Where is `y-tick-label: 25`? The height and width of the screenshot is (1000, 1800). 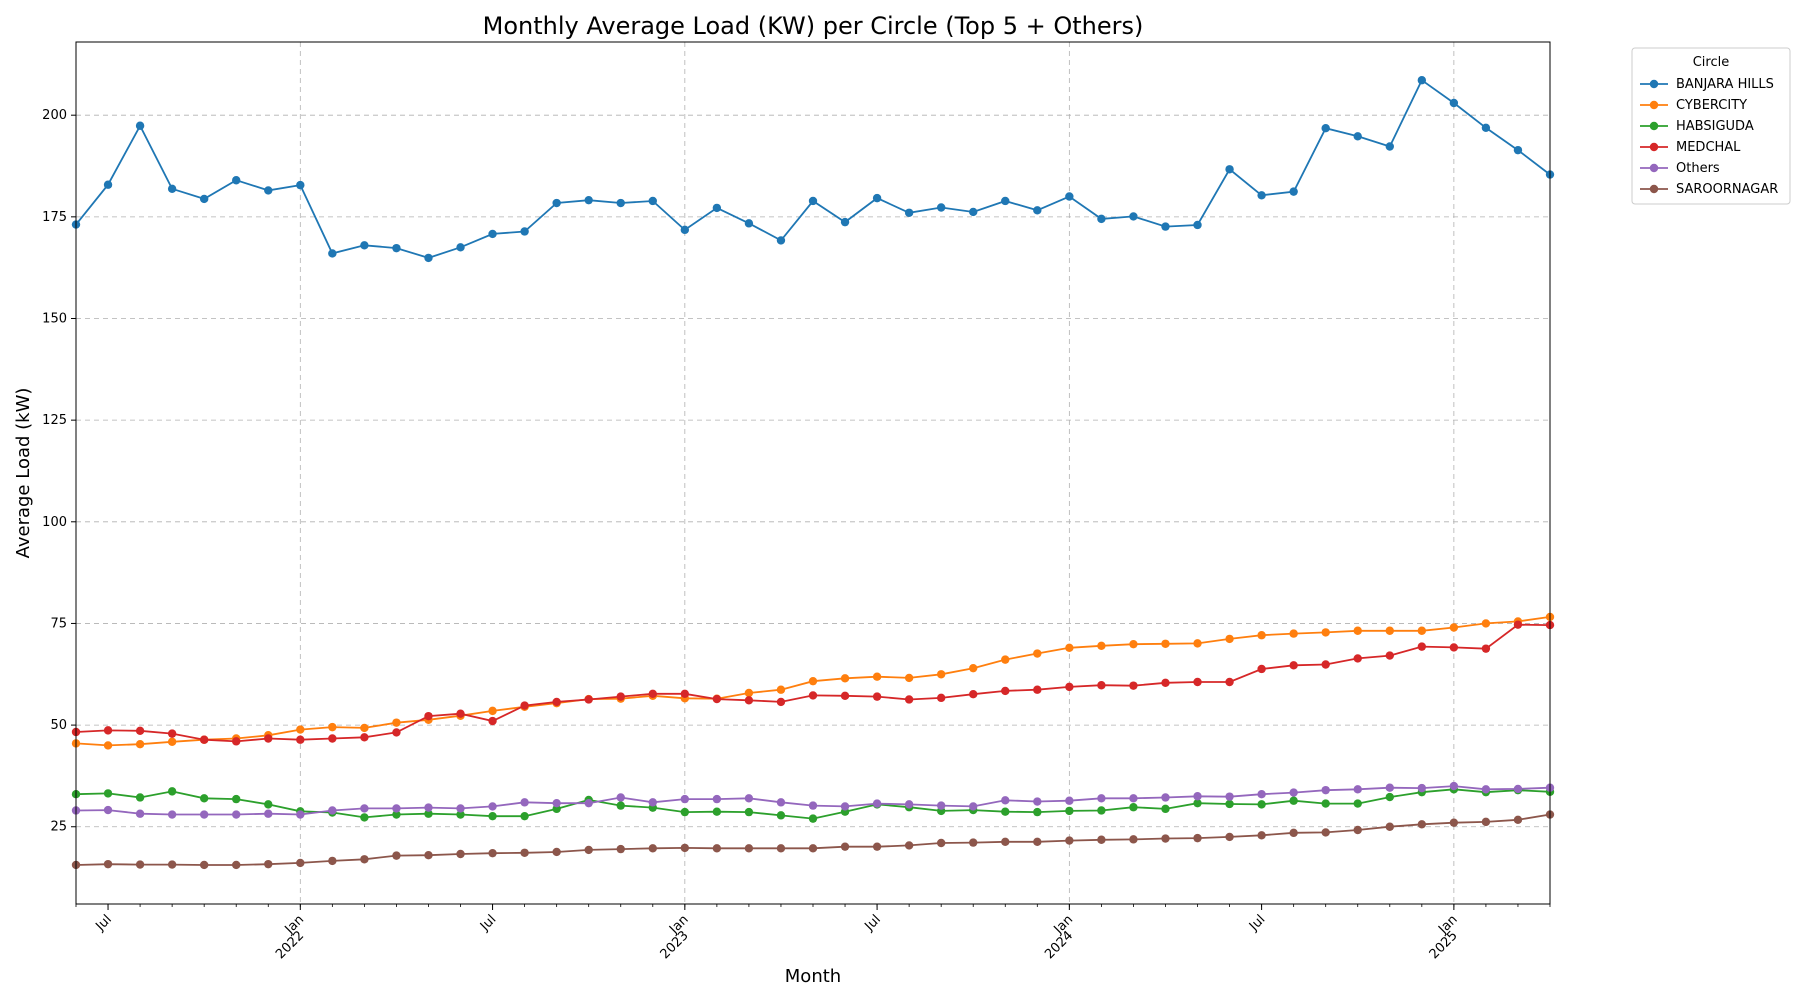
y-tick-label: 25 is located at coordinates (58, 827).